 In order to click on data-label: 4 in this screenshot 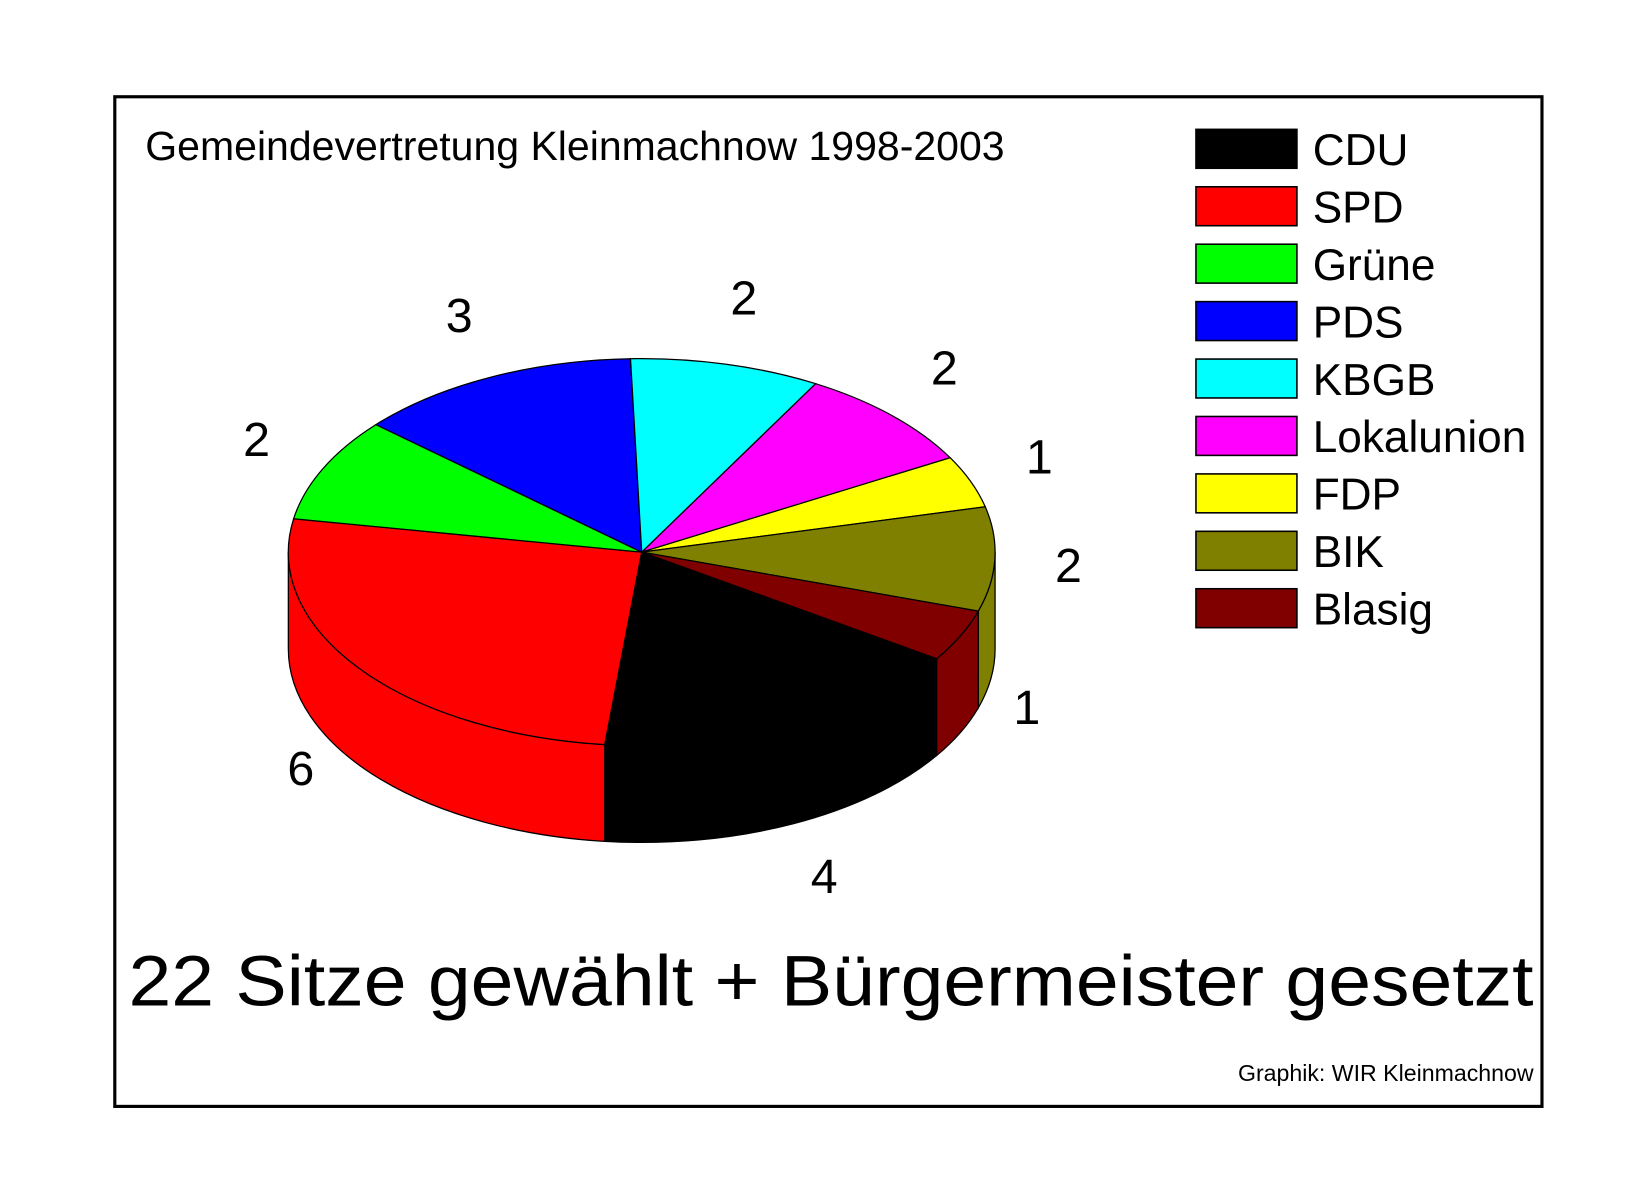, I will do `click(824, 877)`.